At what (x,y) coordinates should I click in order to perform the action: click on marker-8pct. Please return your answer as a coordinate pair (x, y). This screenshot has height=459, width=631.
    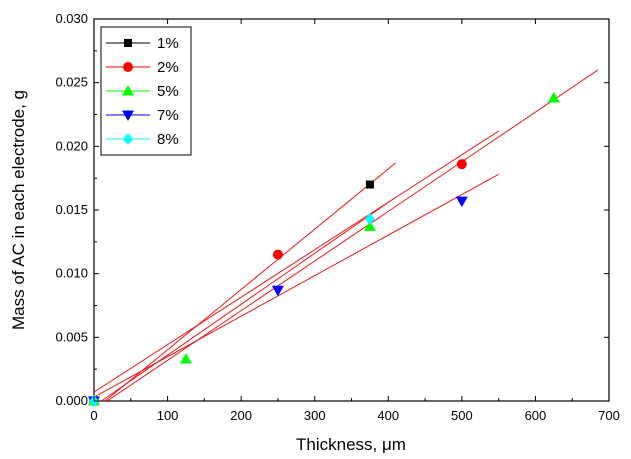
    Looking at the image, I should click on (369, 218).